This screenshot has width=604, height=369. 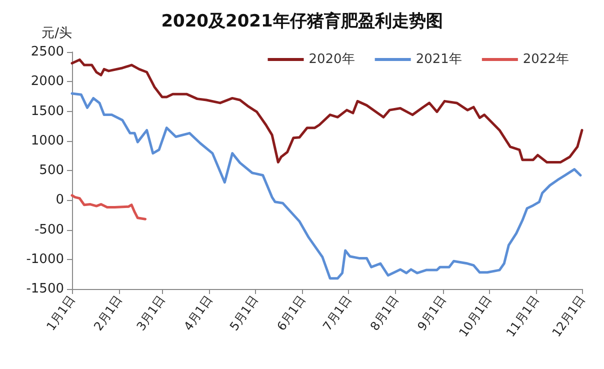 I want to click on x-tick-label: 11月1日, so click(x=523, y=316).